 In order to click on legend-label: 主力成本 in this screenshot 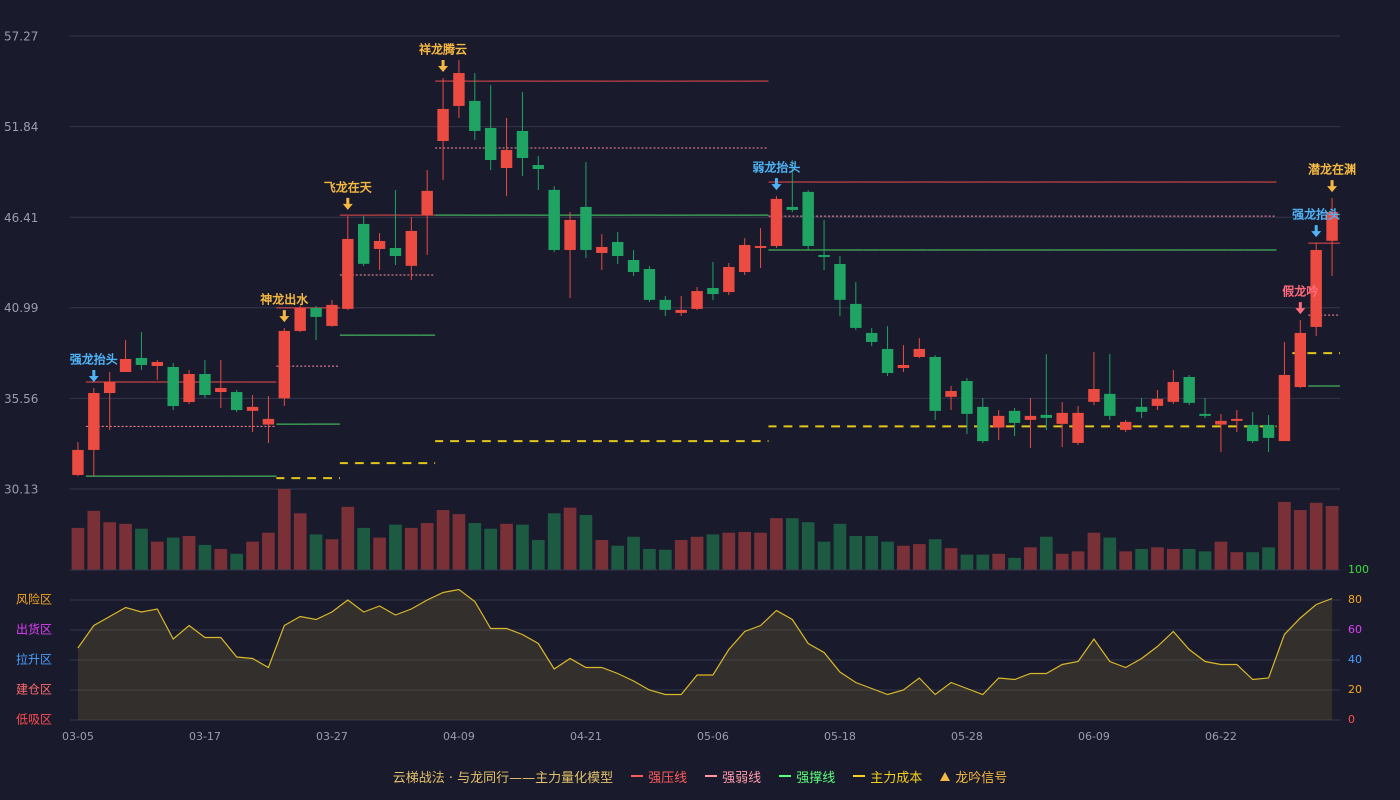, I will do `click(896, 778)`.